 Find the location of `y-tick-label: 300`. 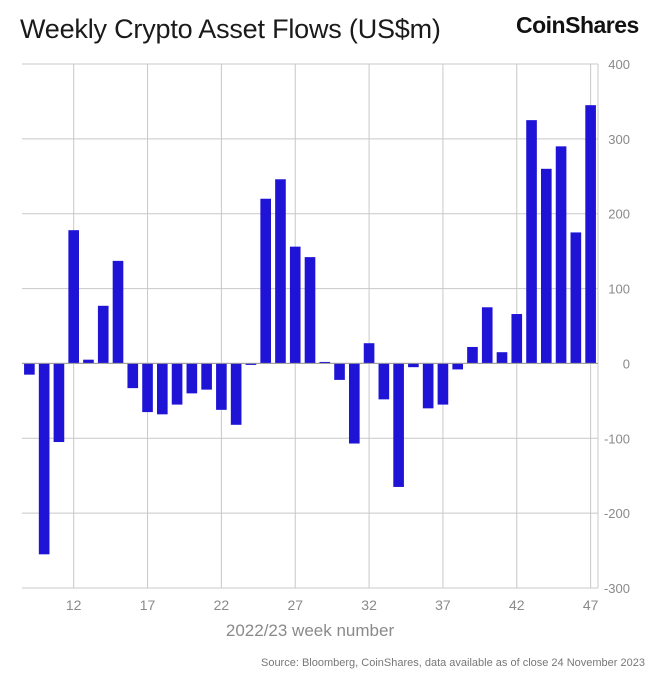

y-tick-label: 300 is located at coordinates (619, 139).